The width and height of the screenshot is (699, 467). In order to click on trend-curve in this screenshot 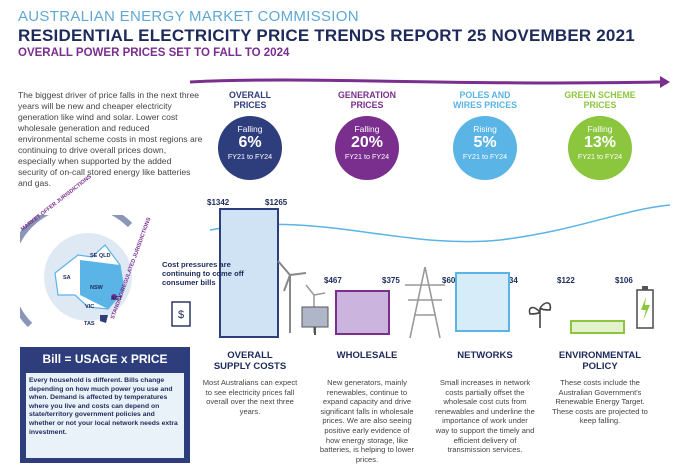, I will do `click(440, 223)`.